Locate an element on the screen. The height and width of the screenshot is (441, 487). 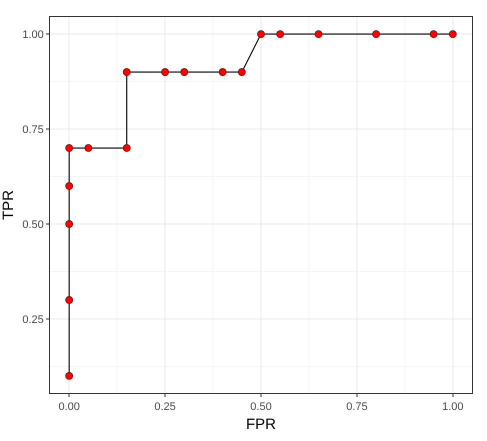
x-tick-label: 1.00 is located at coordinates (453, 407).